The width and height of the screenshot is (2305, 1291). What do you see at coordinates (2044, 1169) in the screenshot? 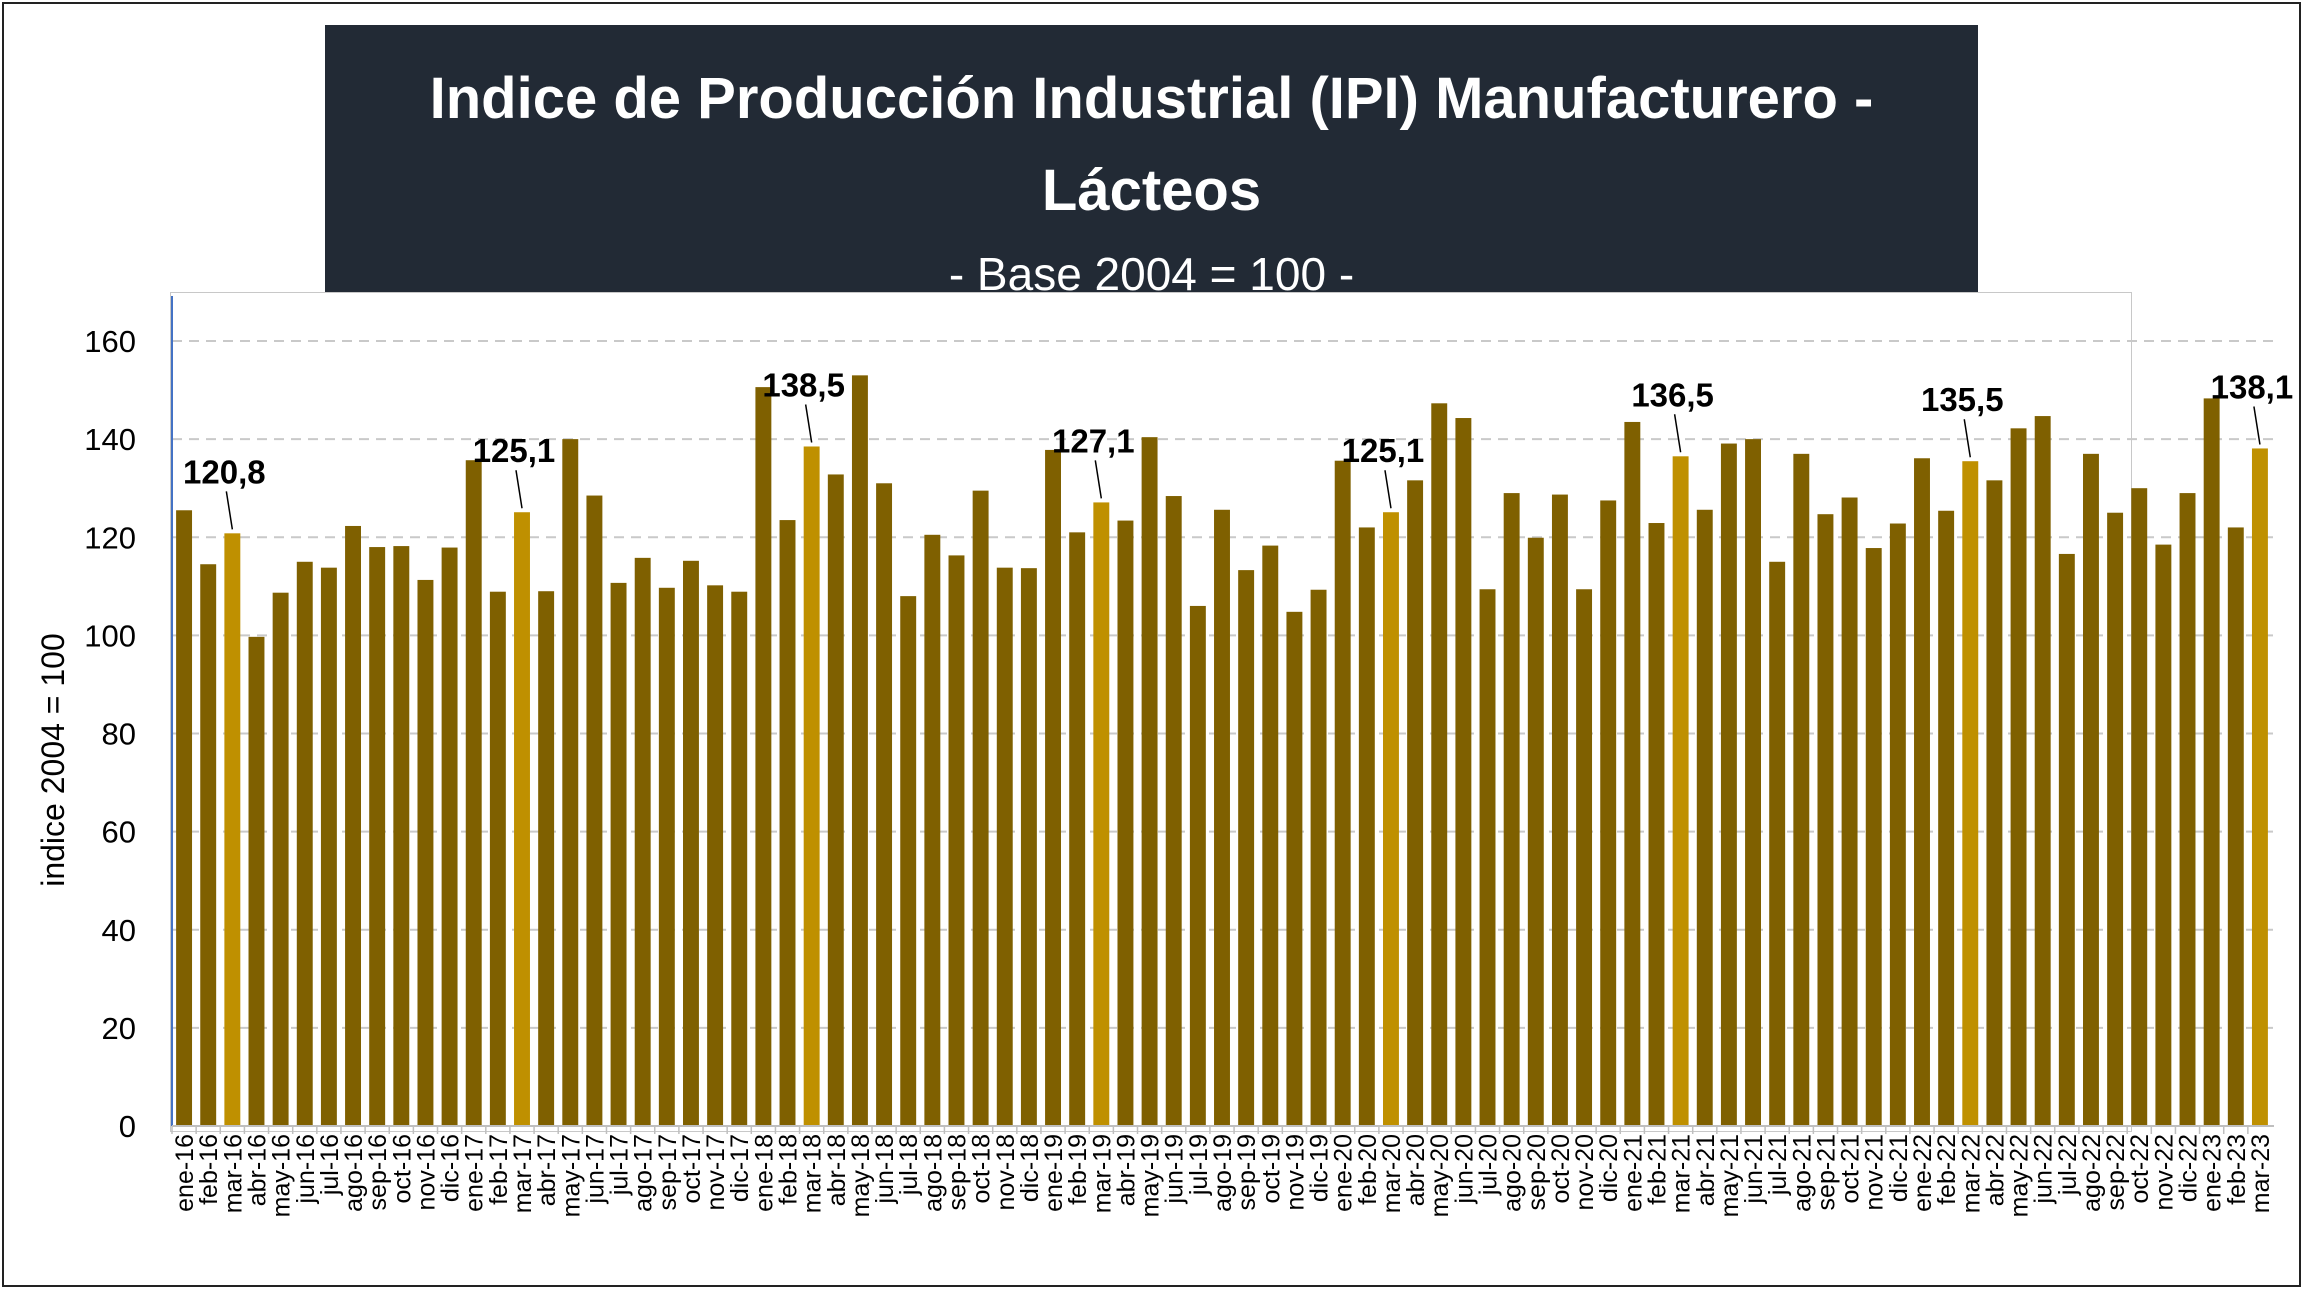
I see `x-tick-label: jun-22` at bounding box center [2044, 1169].